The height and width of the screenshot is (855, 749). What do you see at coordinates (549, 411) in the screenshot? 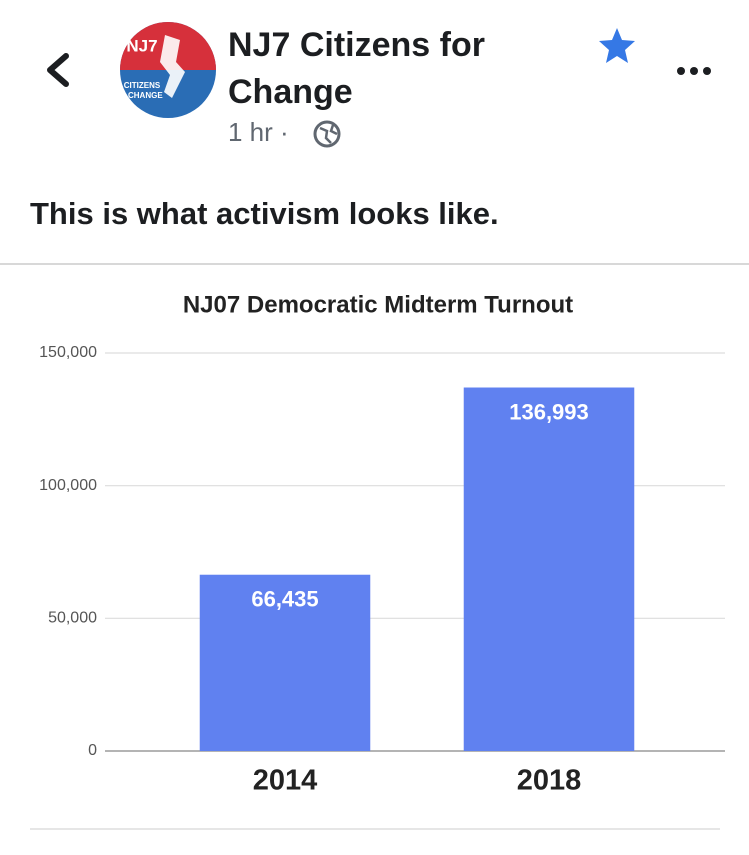
I see `value-label: 136,993` at bounding box center [549, 411].